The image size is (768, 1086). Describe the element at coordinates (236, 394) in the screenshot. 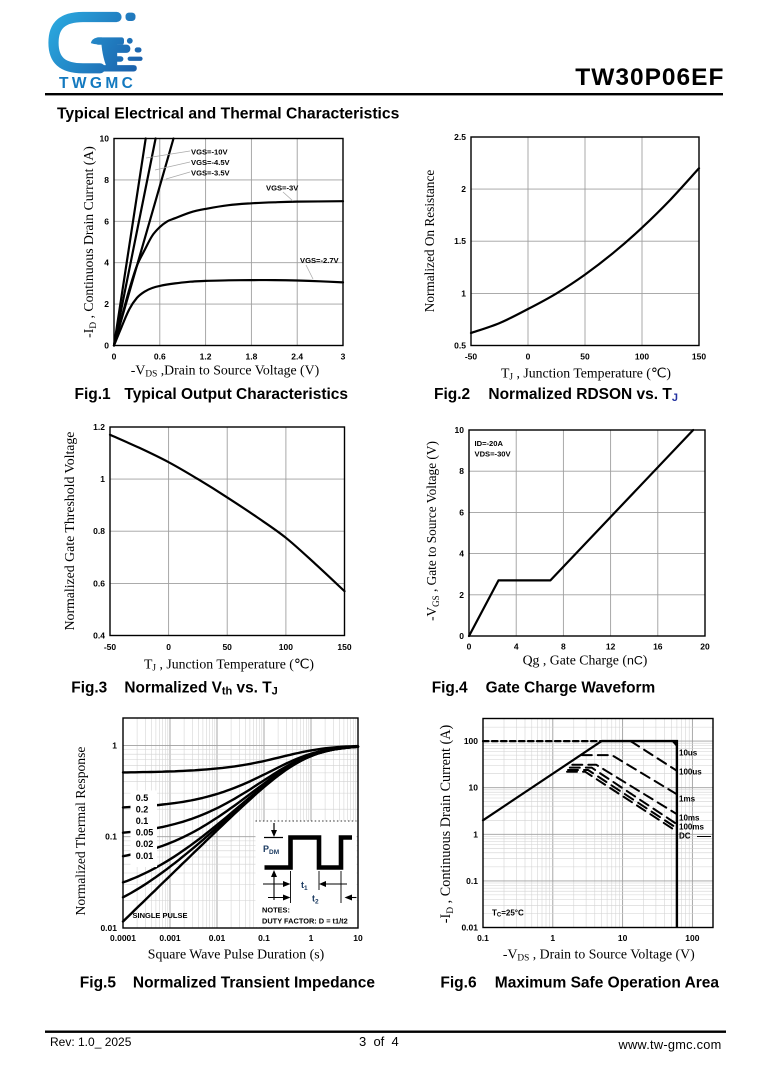

I see `svg-text: Typical Output Characteristics` at that location.